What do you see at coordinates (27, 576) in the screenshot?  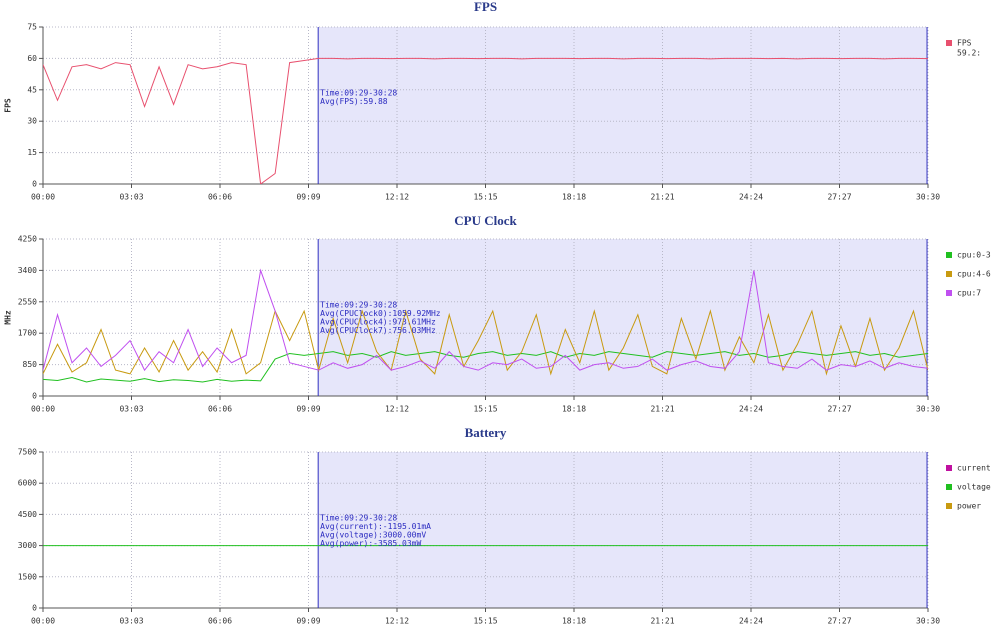 I see `y-tick-label: 1500` at bounding box center [27, 576].